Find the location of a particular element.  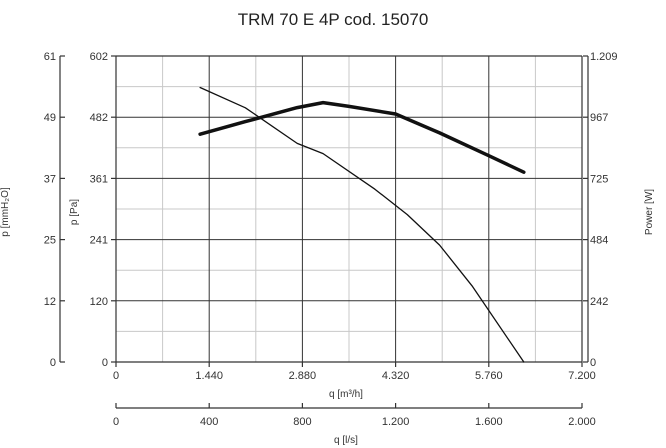

x2-axis-label: q [l/s] is located at coordinates (346, 440).